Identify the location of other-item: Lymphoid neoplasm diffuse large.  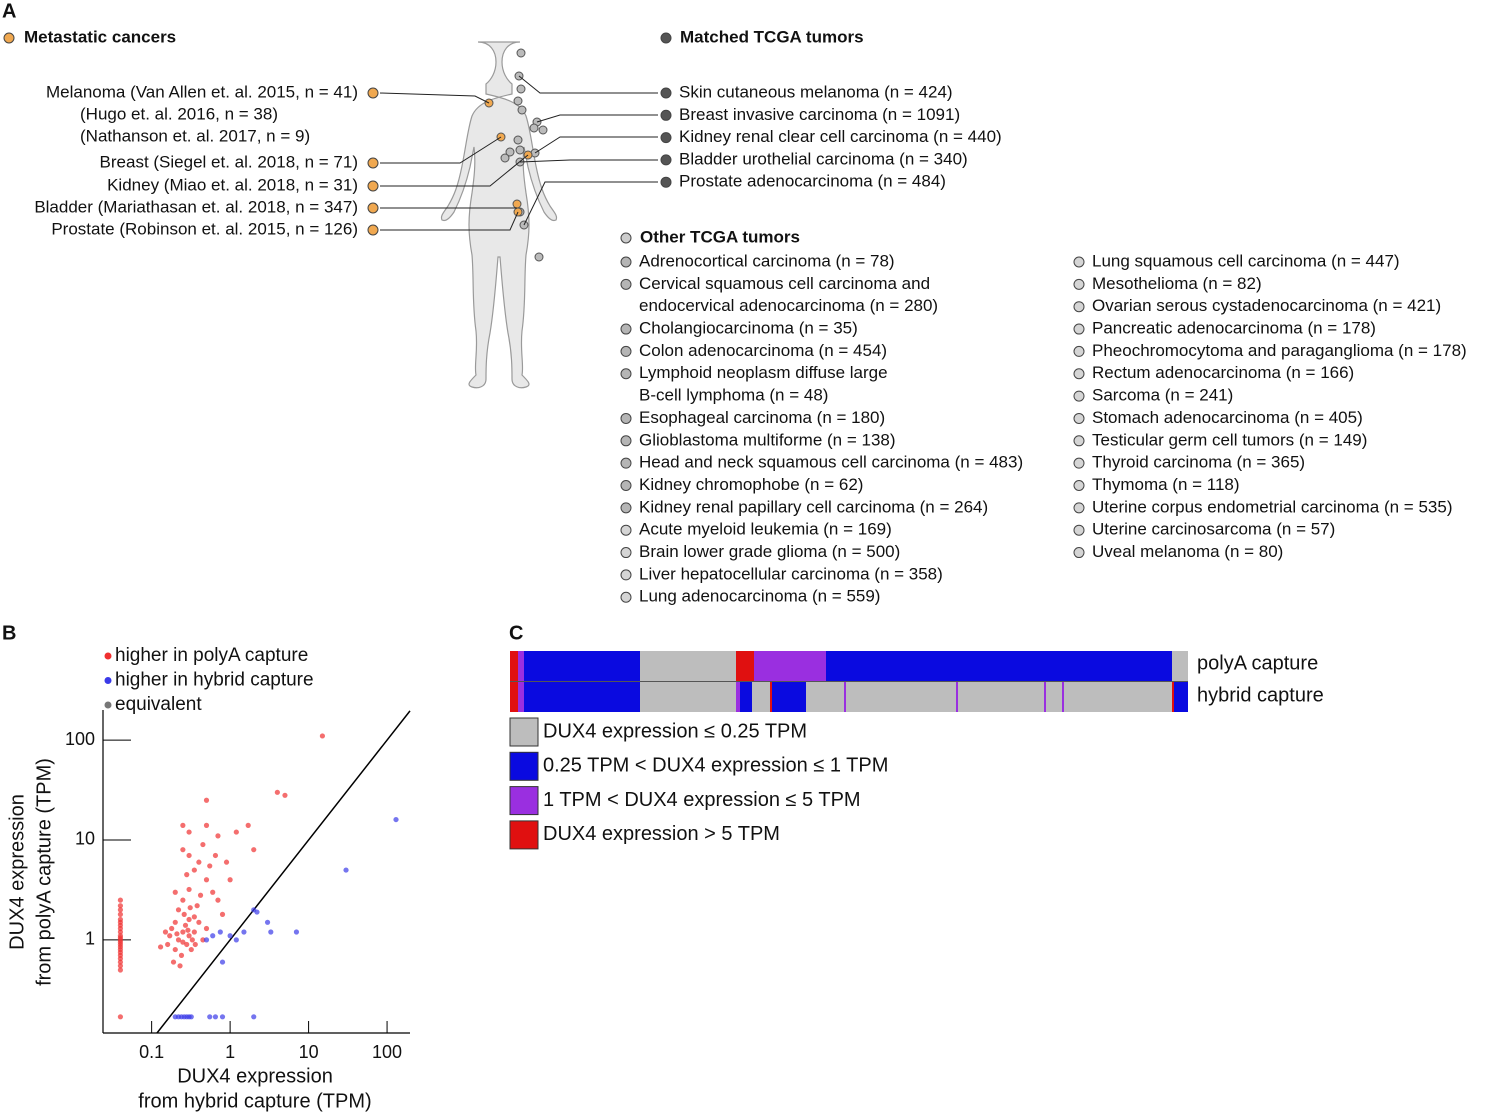
(763, 372).